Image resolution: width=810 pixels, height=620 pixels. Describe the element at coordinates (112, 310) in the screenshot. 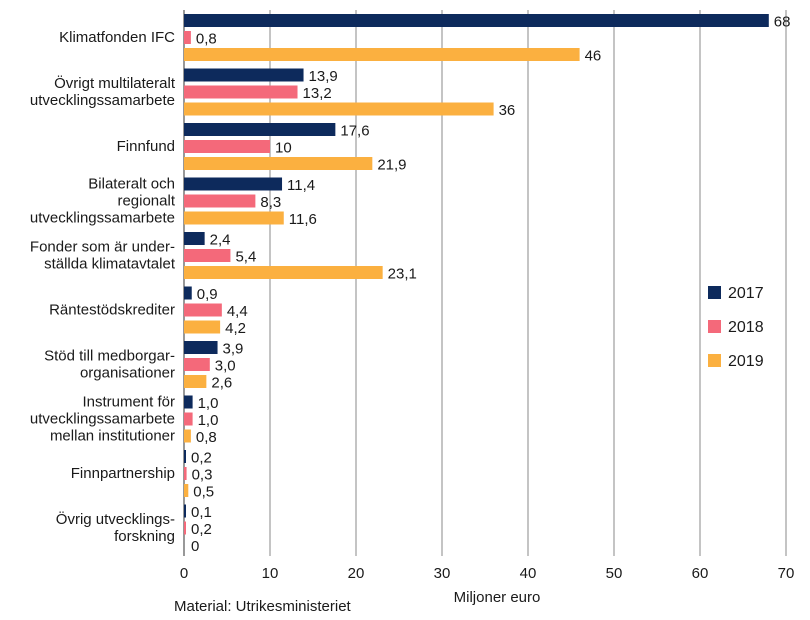

I see `category-label: Räntestödskrediter` at that location.